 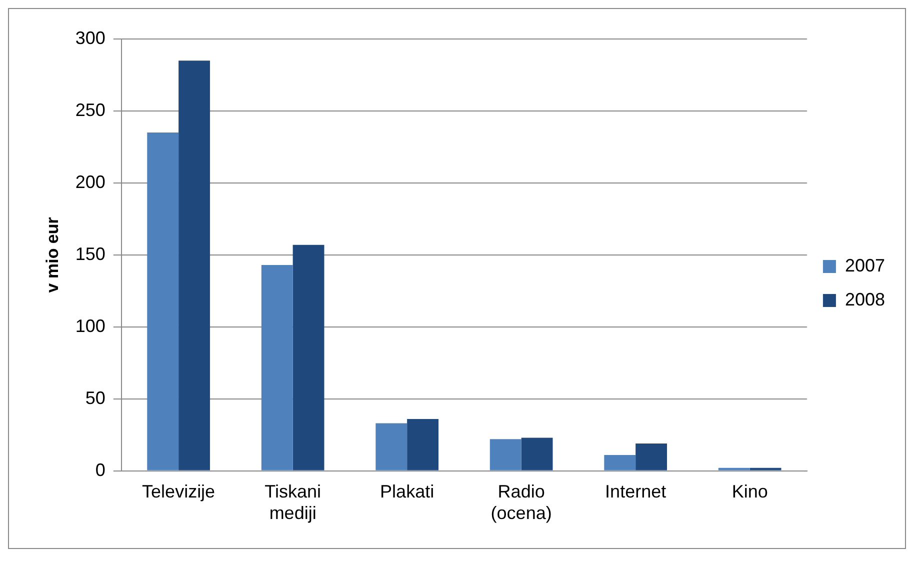 What do you see at coordinates (407, 492) in the screenshot?
I see `x-tick-label: Plakati` at bounding box center [407, 492].